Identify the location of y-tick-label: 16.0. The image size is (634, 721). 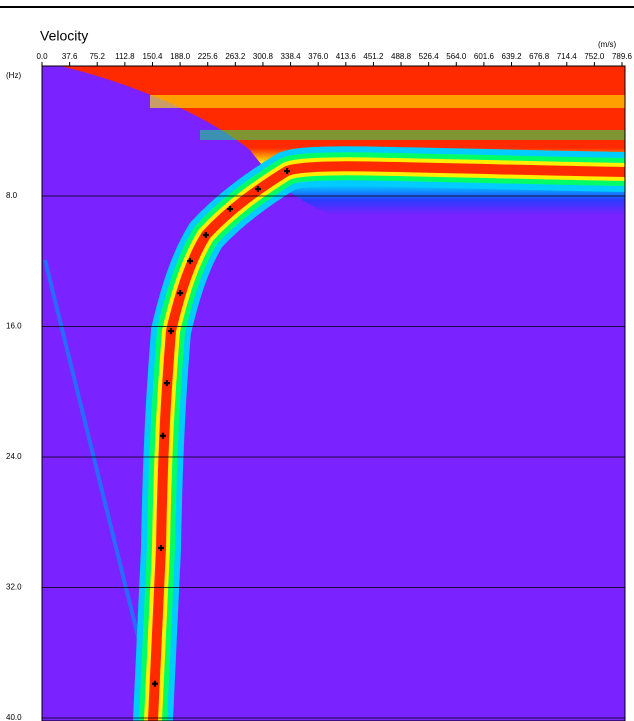
(14, 326).